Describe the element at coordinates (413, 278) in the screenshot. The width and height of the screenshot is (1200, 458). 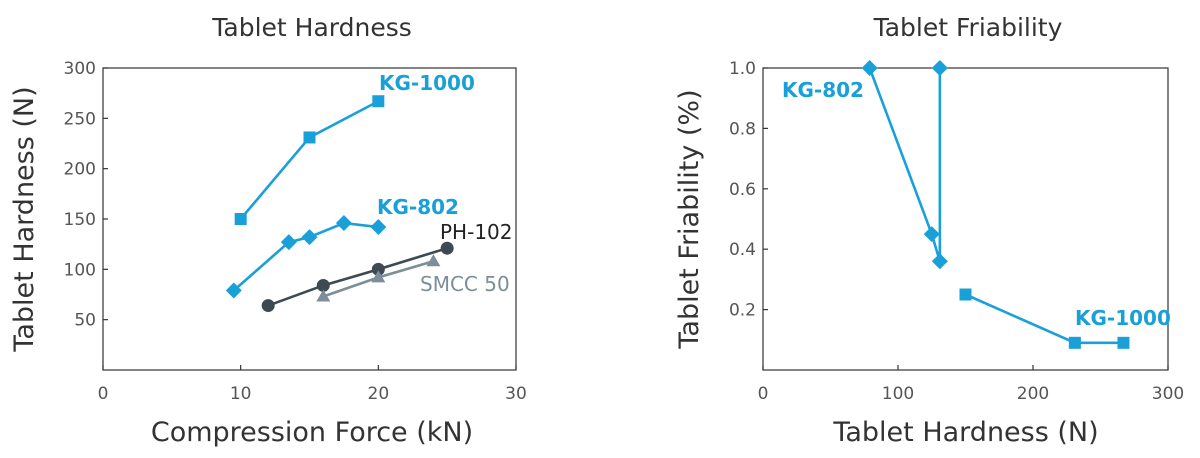
I see `series-smcc-50: SMCC 50` at that location.